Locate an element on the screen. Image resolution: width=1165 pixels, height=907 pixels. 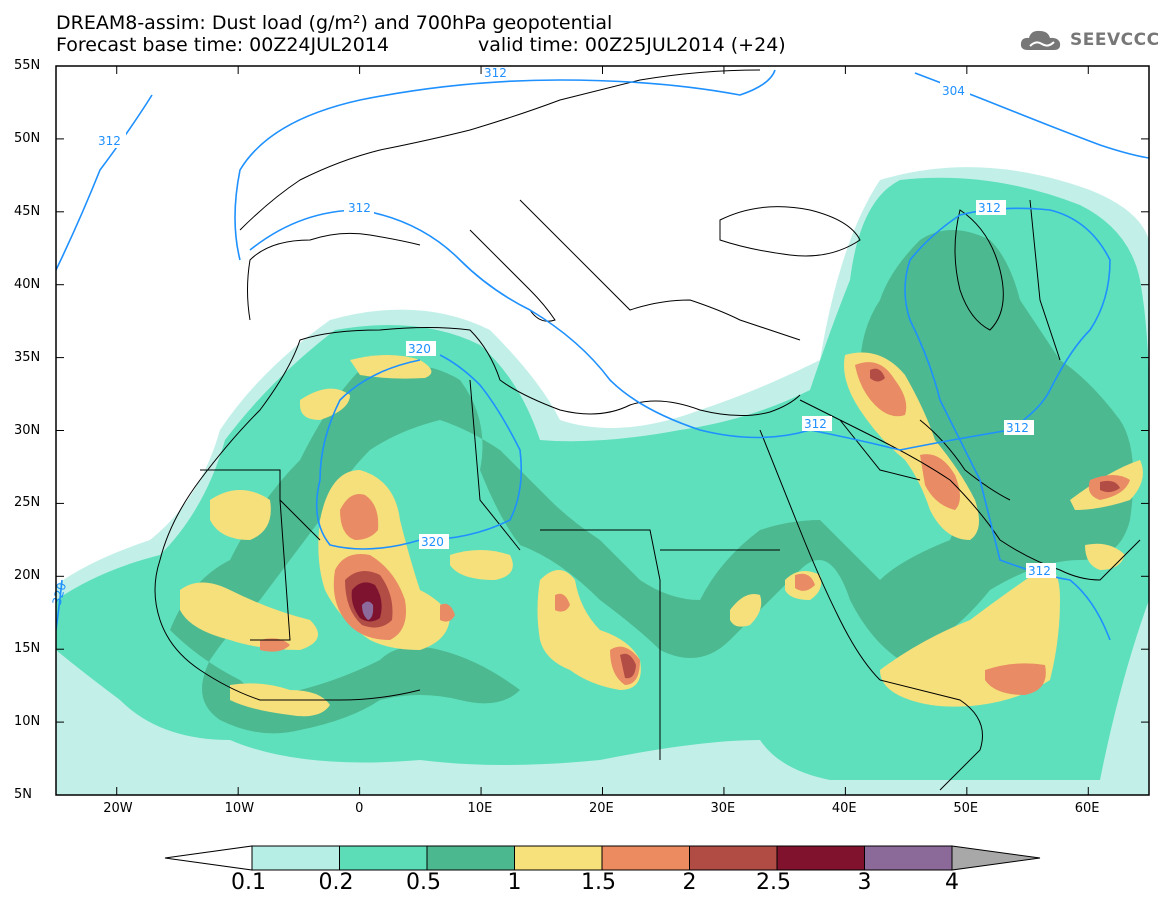
seevccc-logo: SEEVCCC is located at coordinates (1089, 40).